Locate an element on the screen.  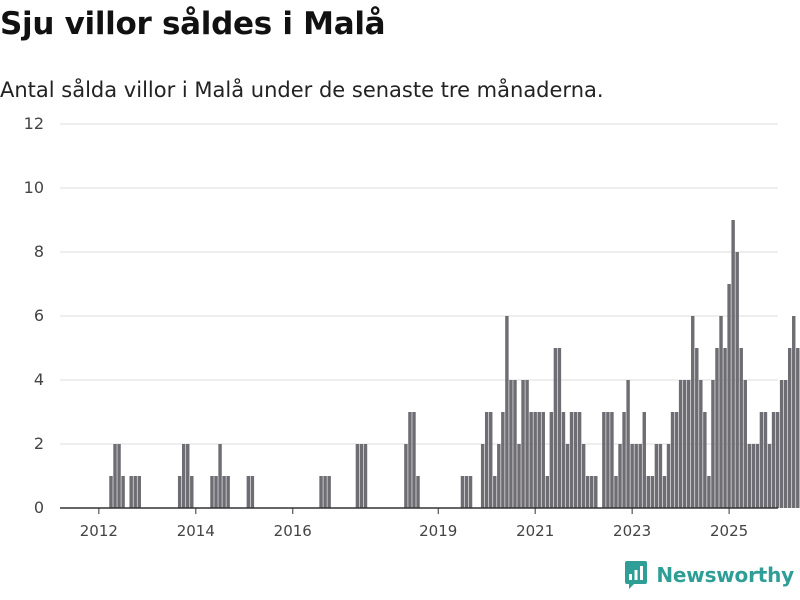
x-tick-label: 2012 is located at coordinates (99, 531).